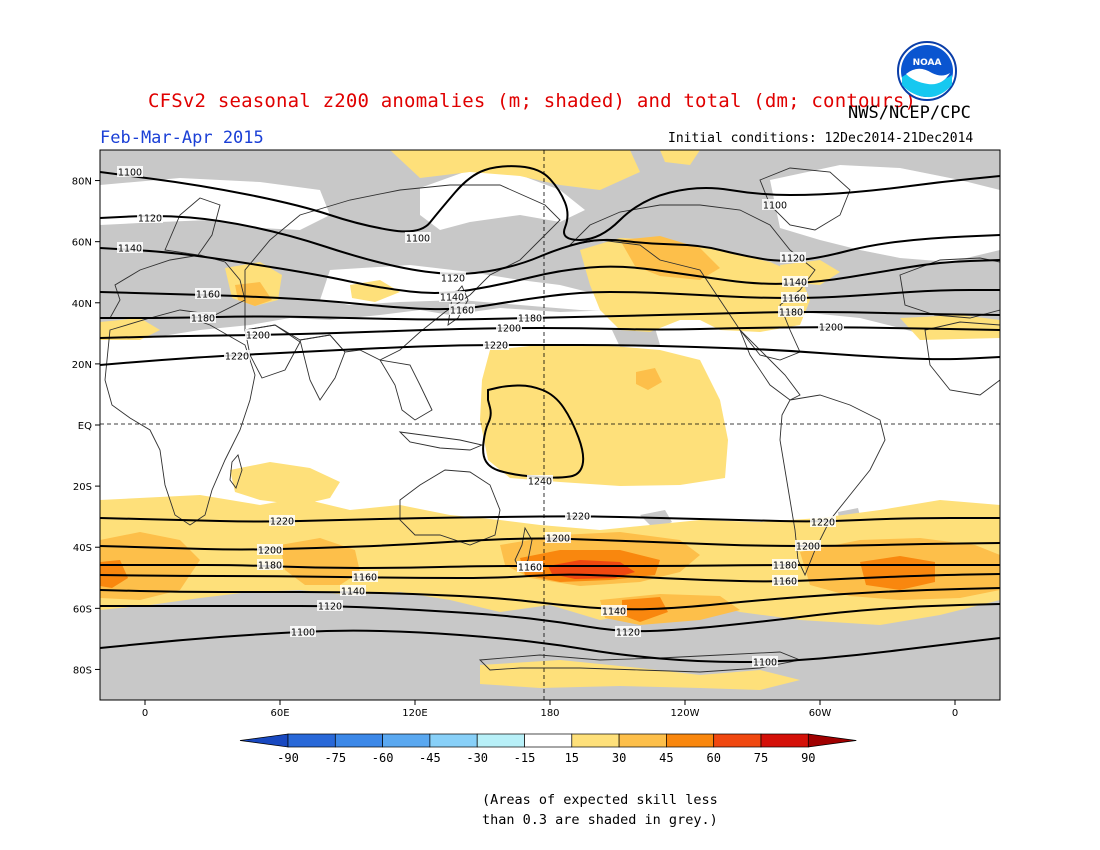  What do you see at coordinates (949, 288) in the screenshot?
I see `coastline-europe-east` at bounding box center [949, 288].